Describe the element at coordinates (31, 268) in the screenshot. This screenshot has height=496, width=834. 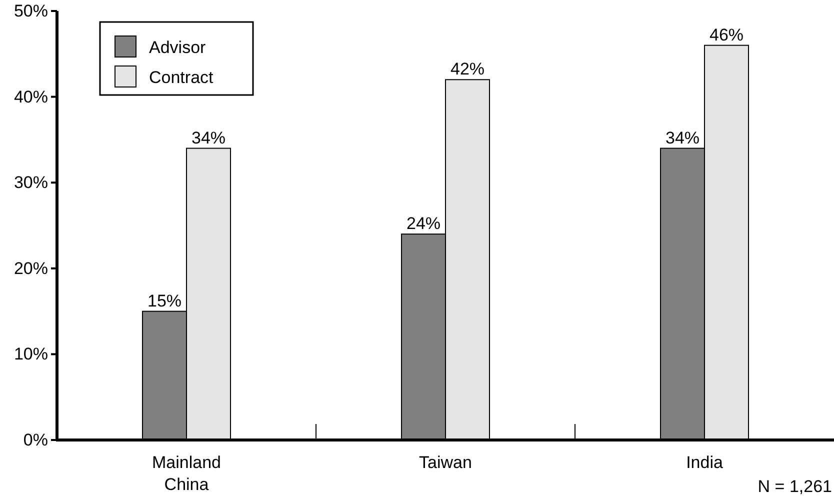
I see `y-tick-label: 20%` at that location.